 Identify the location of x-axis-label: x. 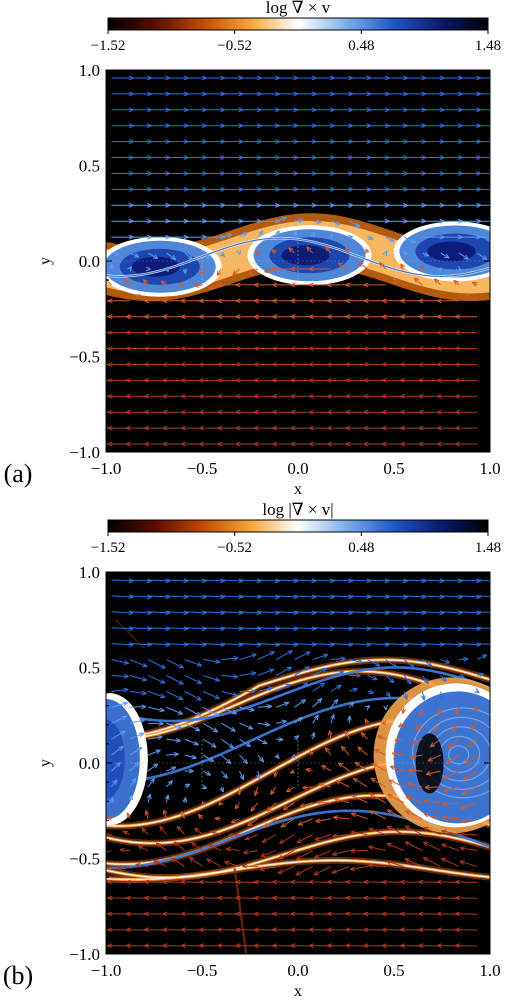
(298, 489).